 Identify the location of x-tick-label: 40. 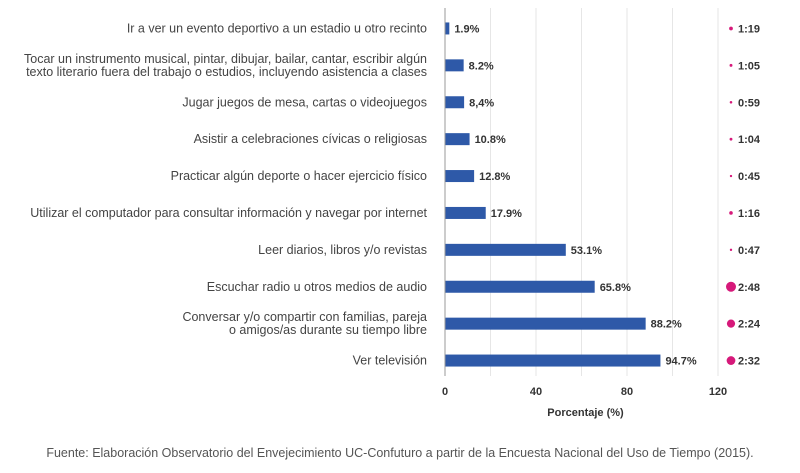
(536, 392).